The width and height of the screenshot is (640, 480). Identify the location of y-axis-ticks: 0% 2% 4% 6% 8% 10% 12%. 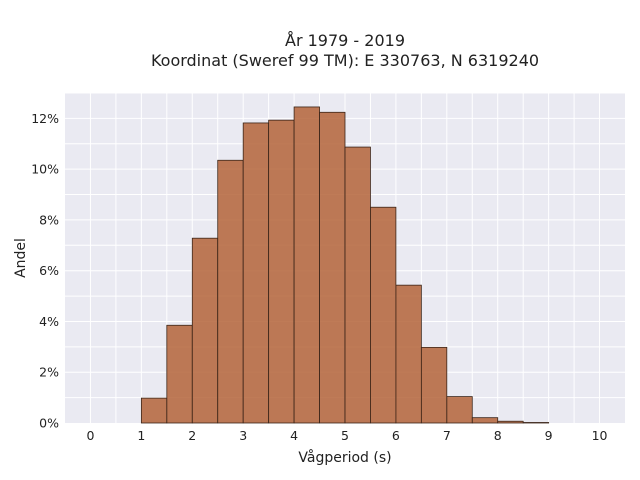
(45, 271).